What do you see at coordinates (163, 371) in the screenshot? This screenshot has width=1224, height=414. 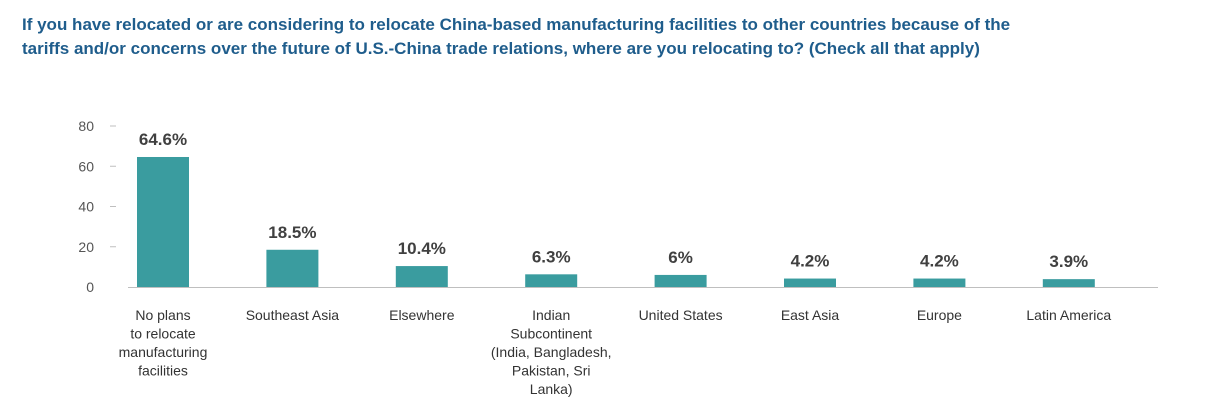 I see `category-label-line: facilities` at bounding box center [163, 371].